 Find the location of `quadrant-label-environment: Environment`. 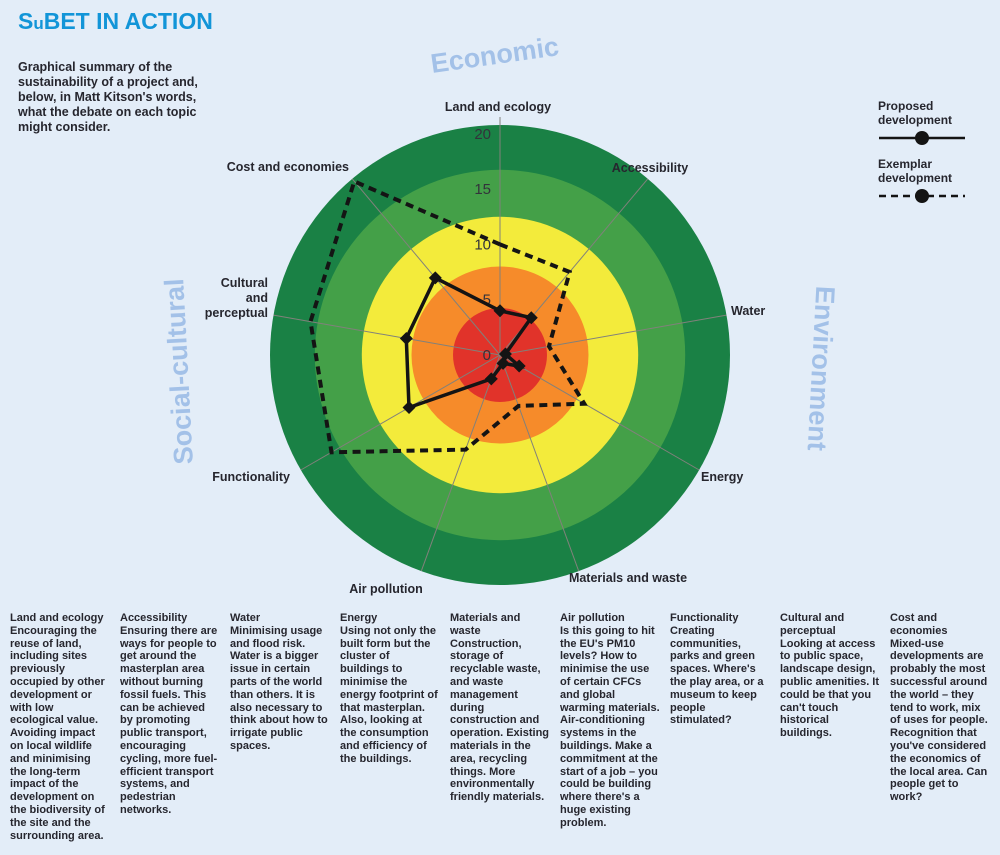

quadrant-label-environment: Environment is located at coordinates (821, 368).